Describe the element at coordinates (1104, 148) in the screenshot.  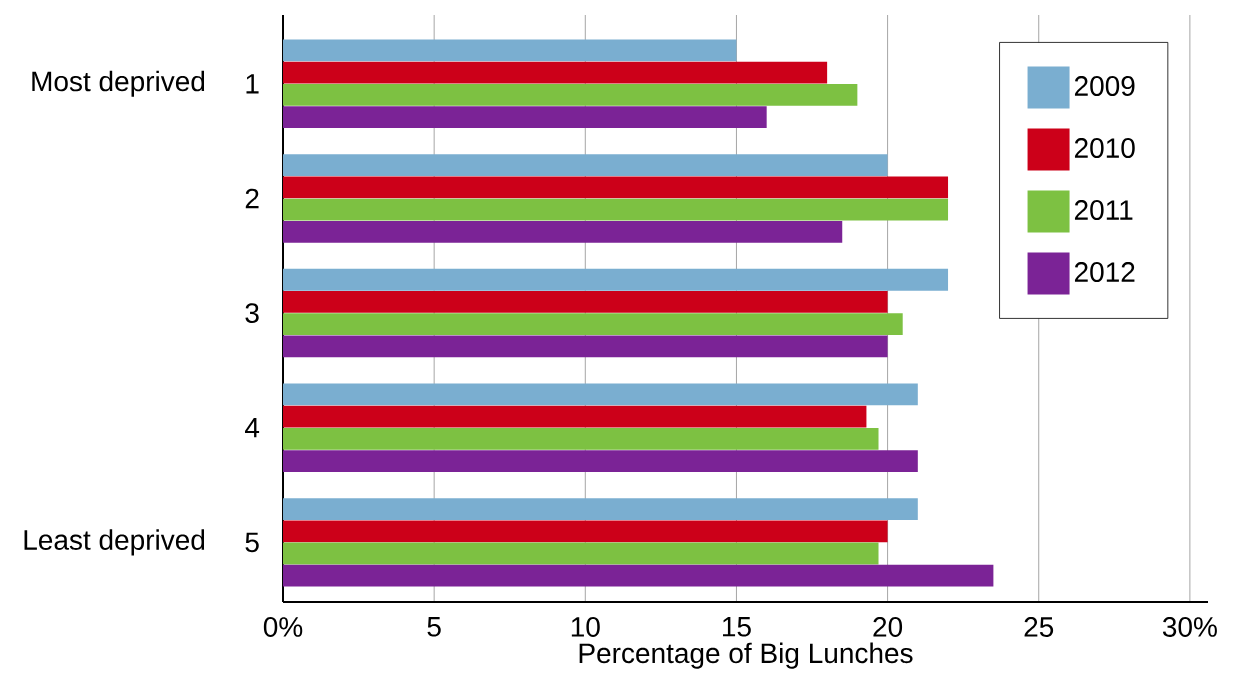
I see `legend-label: 2010` at that location.